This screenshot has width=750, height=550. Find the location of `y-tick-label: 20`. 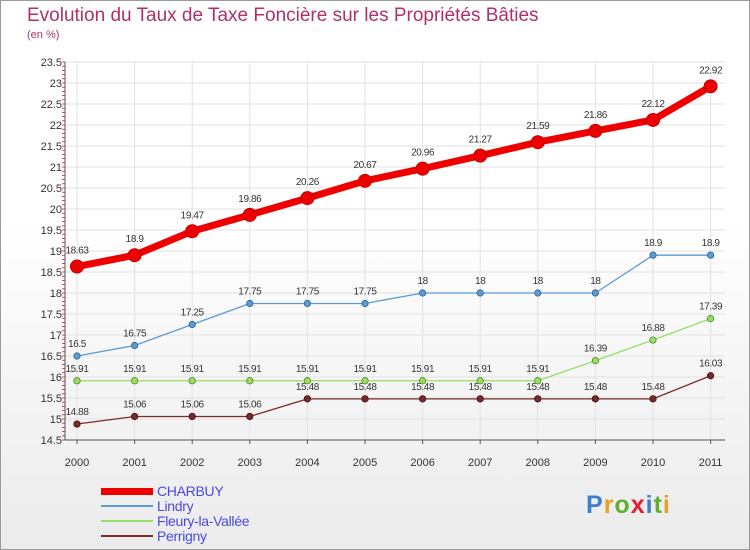

y-tick-label: 20 is located at coordinates (56, 210).